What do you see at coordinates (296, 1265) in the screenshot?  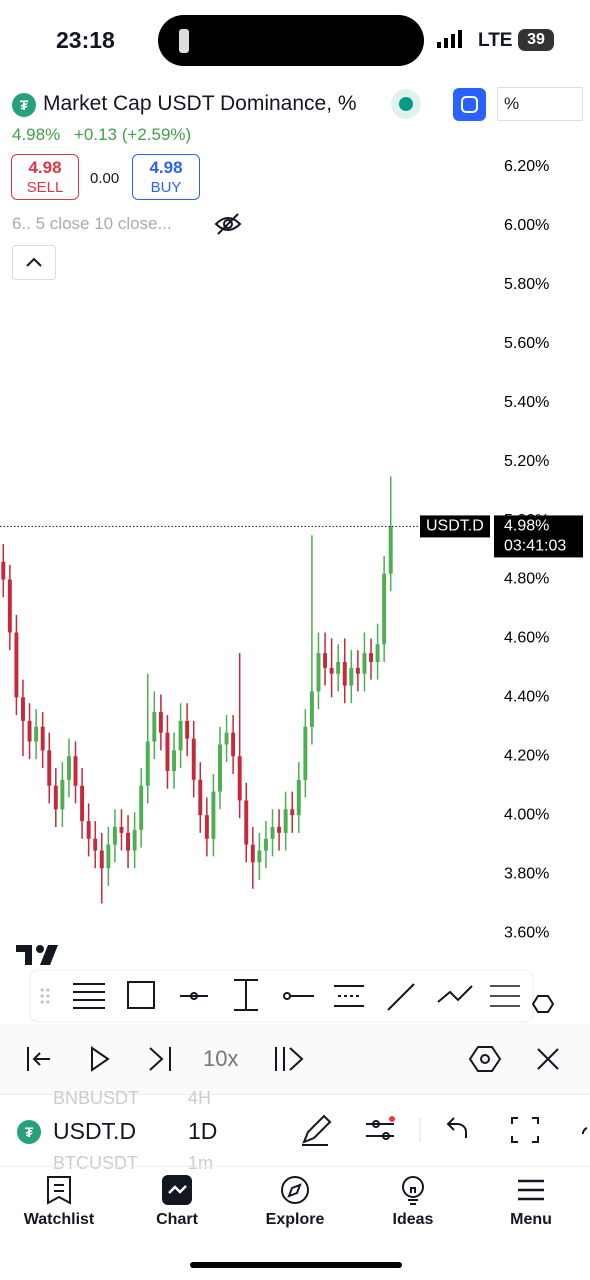 I see `home-indicator` at bounding box center [296, 1265].